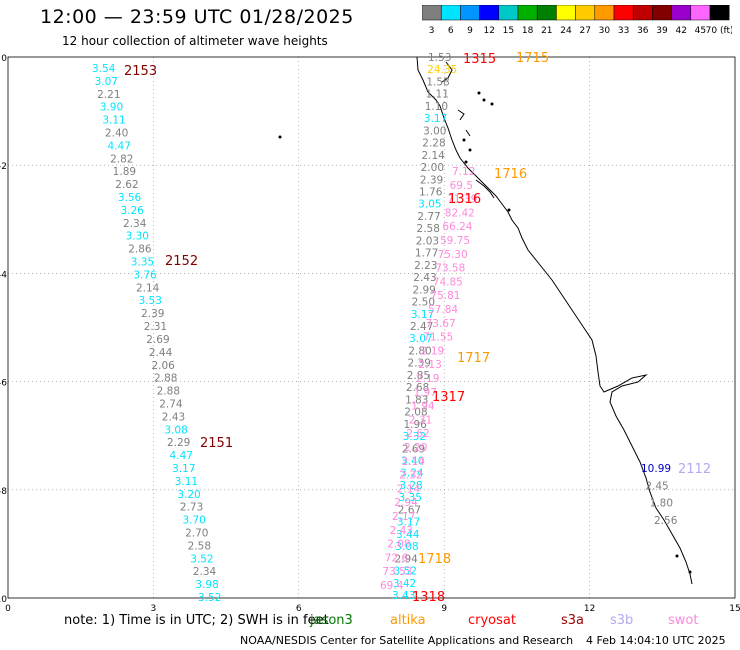  Describe the element at coordinates (199, 546) in the screenshot. I see `track-2153-value: 2.58` at that location.